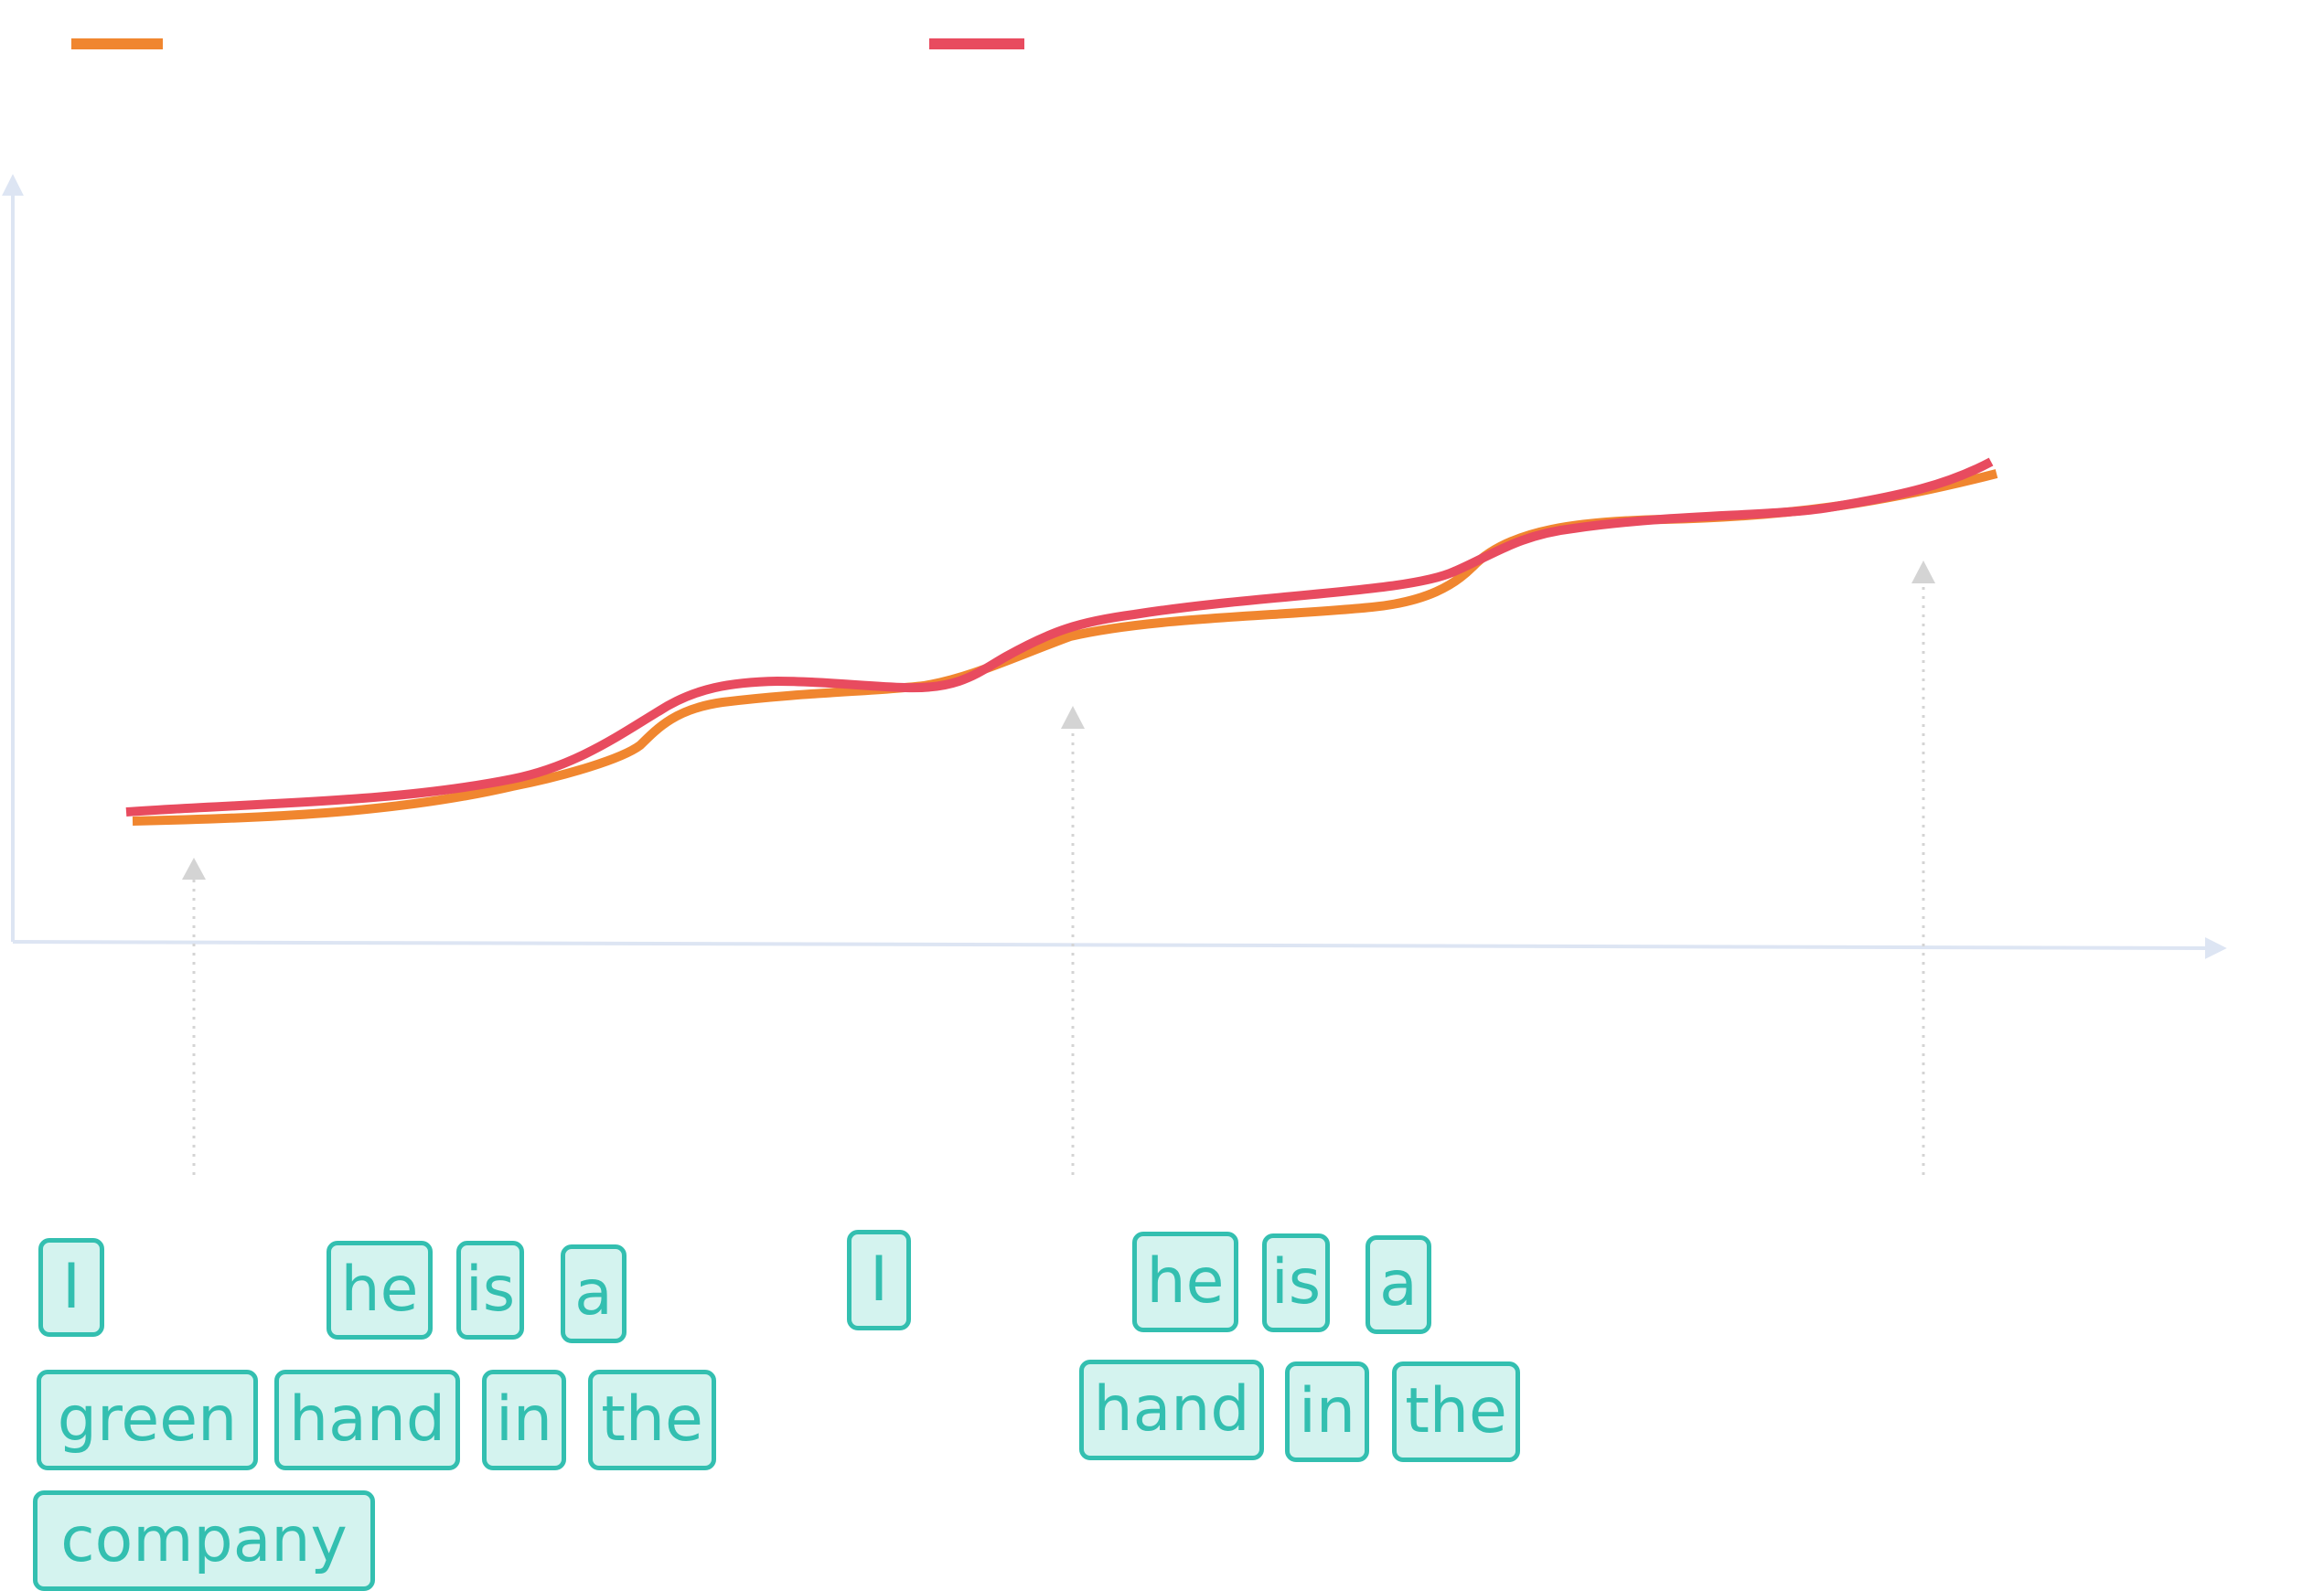 This screenshot has height=1591, width=2324. Describe the element at coordinates (147, 1420) in the screenshot. I see `token-left-green: green` at that location.